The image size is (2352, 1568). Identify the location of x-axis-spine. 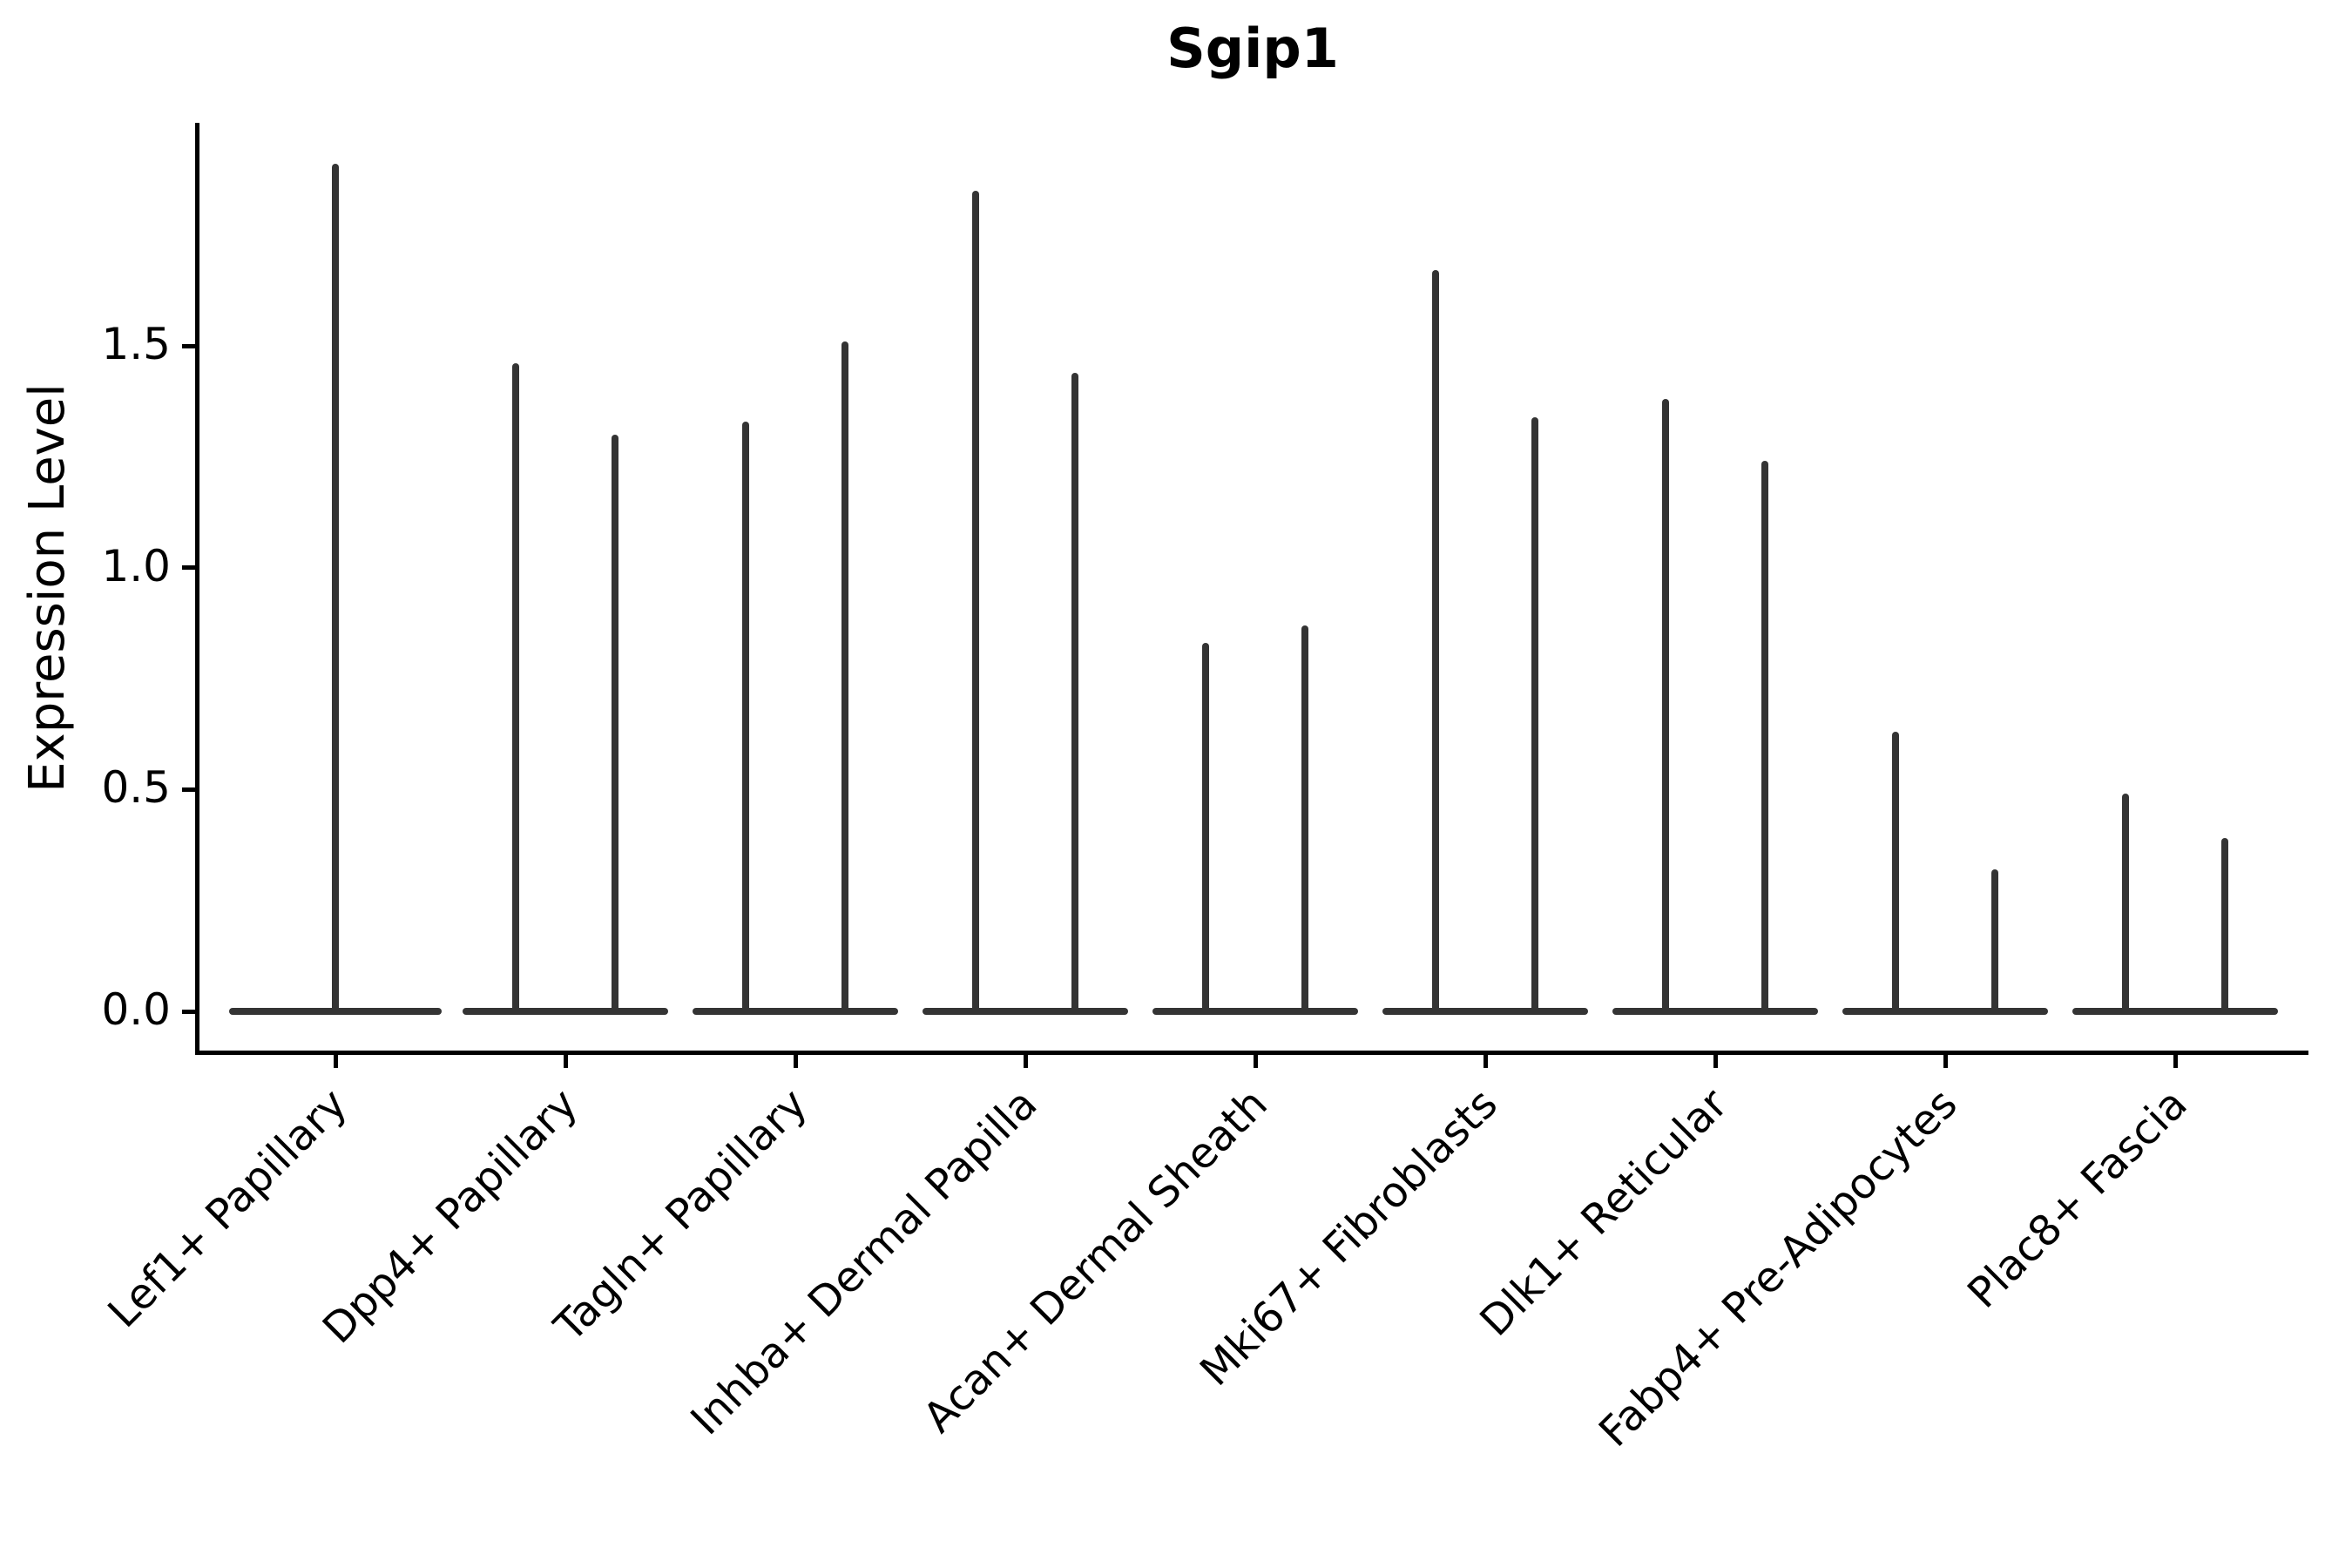
(1251, 1053).